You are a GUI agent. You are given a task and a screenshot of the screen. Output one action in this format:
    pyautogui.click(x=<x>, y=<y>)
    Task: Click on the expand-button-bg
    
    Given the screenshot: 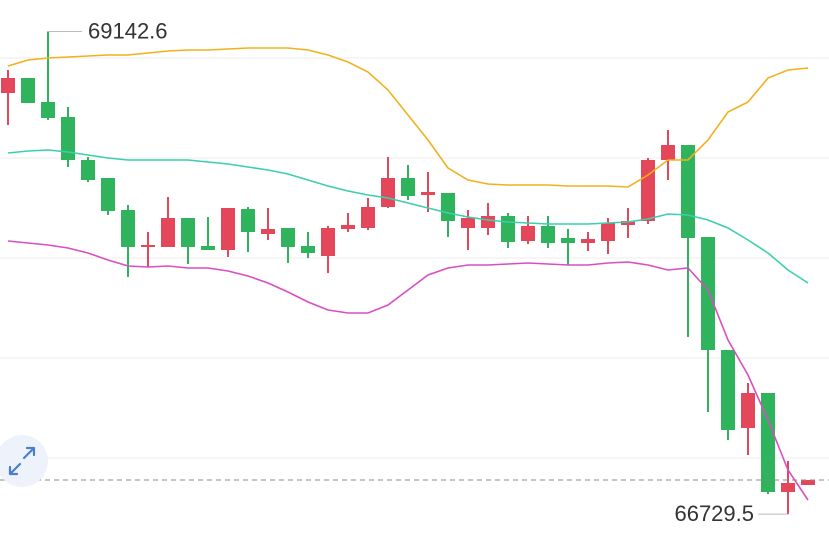 What is the action you would take?
    pyautogui.click(x=24, y=461)
    